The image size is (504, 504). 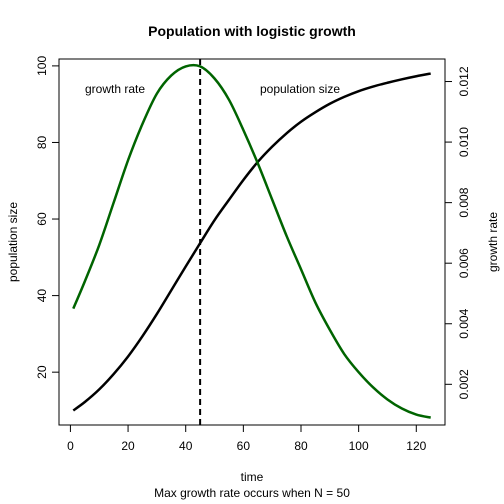 What do you see at coordinates (301, 446) in the screenshot?
I see `x-tick-label: 80` at bounding box center [301, 446].